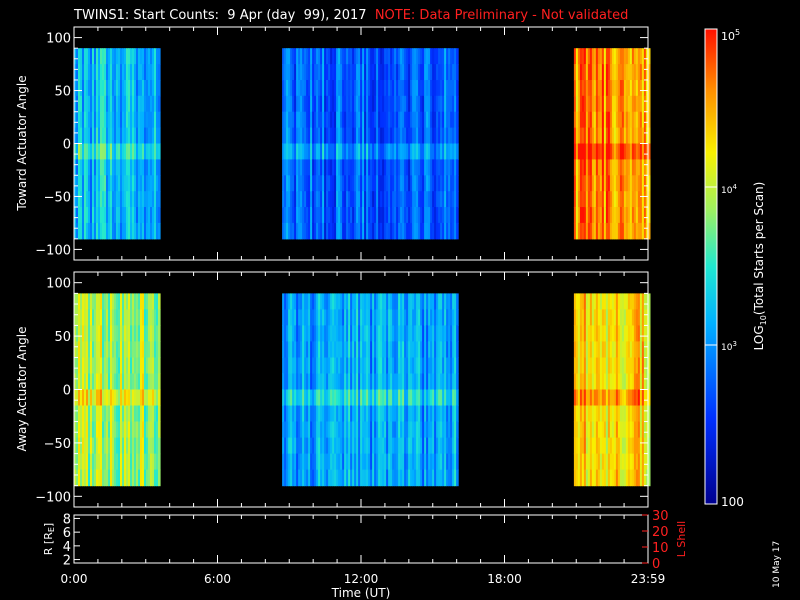  I want to click on colorbar-ticks, so click(711, 266).